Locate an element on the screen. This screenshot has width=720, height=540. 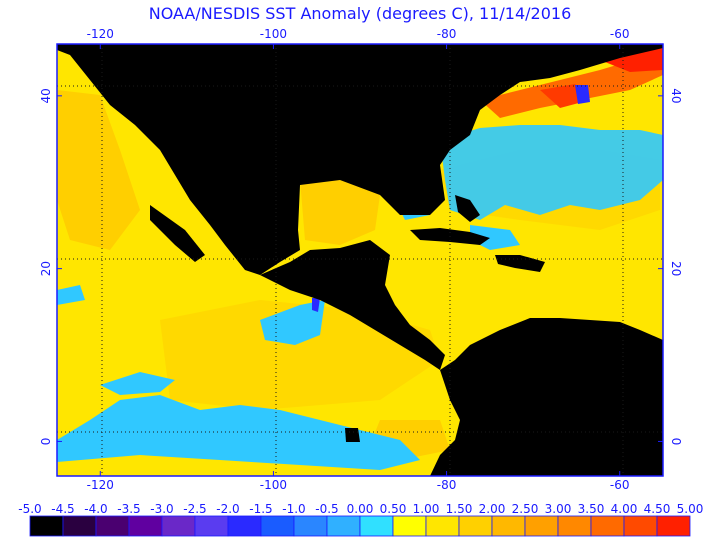
colorbar-label: -1.0 is located at coordinates (293, 509).